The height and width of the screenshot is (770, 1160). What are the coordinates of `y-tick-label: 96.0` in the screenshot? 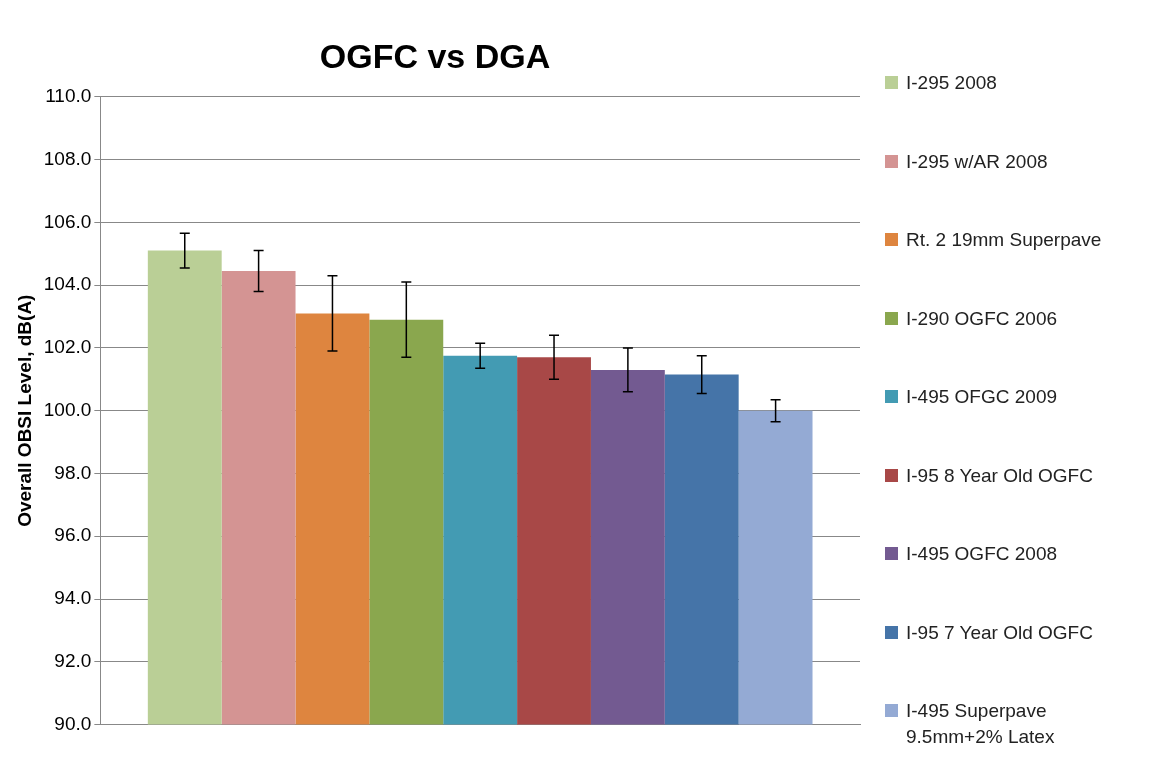 It's located at (73, 535).